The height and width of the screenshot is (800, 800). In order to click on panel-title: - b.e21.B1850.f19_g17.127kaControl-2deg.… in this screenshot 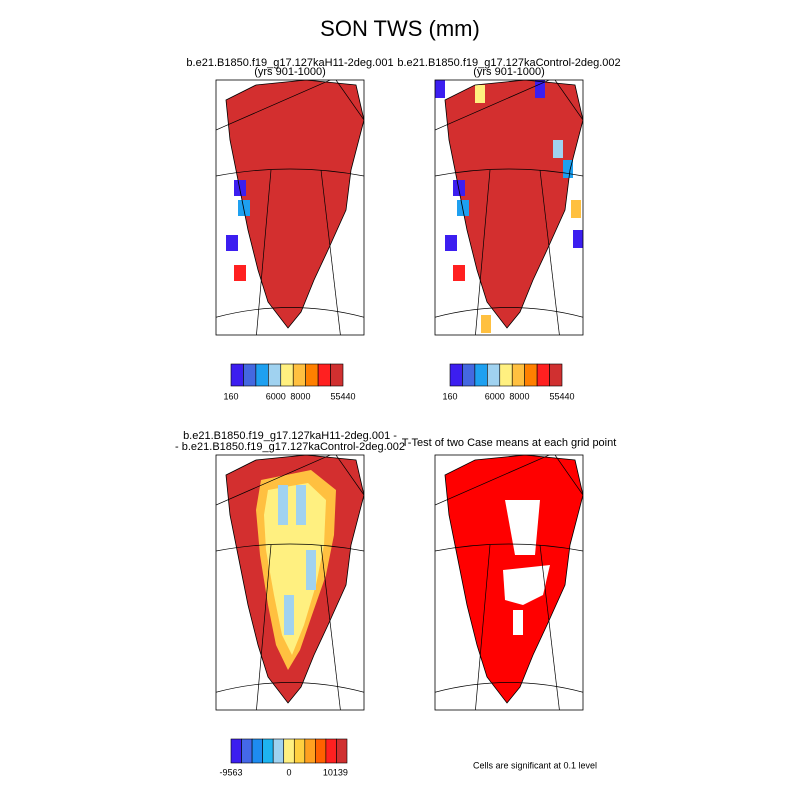, I will do `click(290, 447)`.